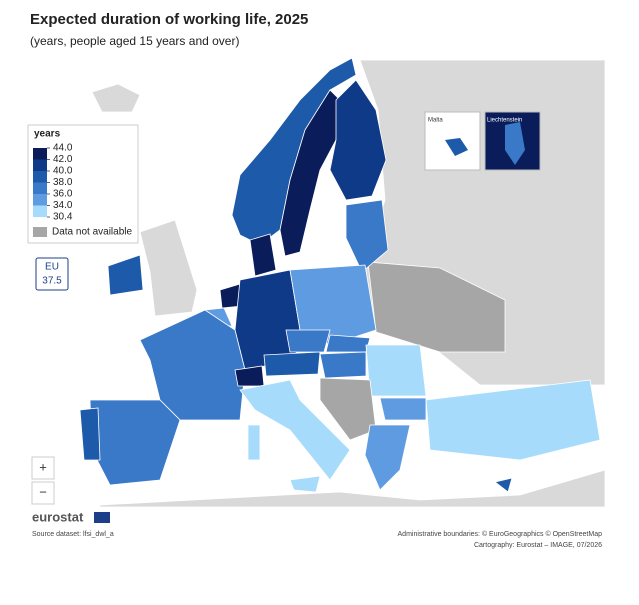  Describe the element at coordinates (358, 140) in the screenshot. I see `finland` at that location.